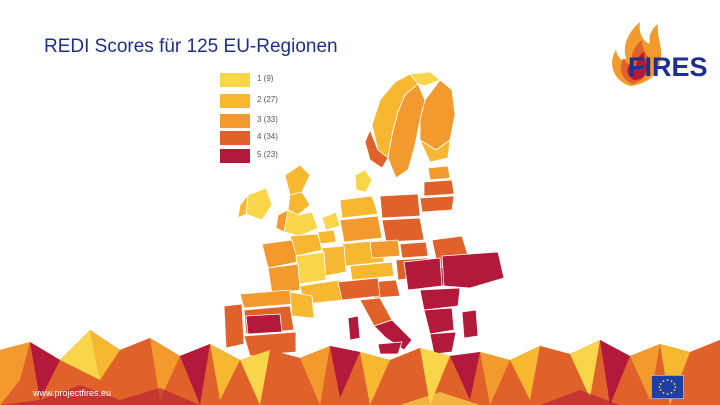  What do you see at coordinates (414, 250) in the screenshot?
I see `region-slovakia` at bounding box center [414, 250].